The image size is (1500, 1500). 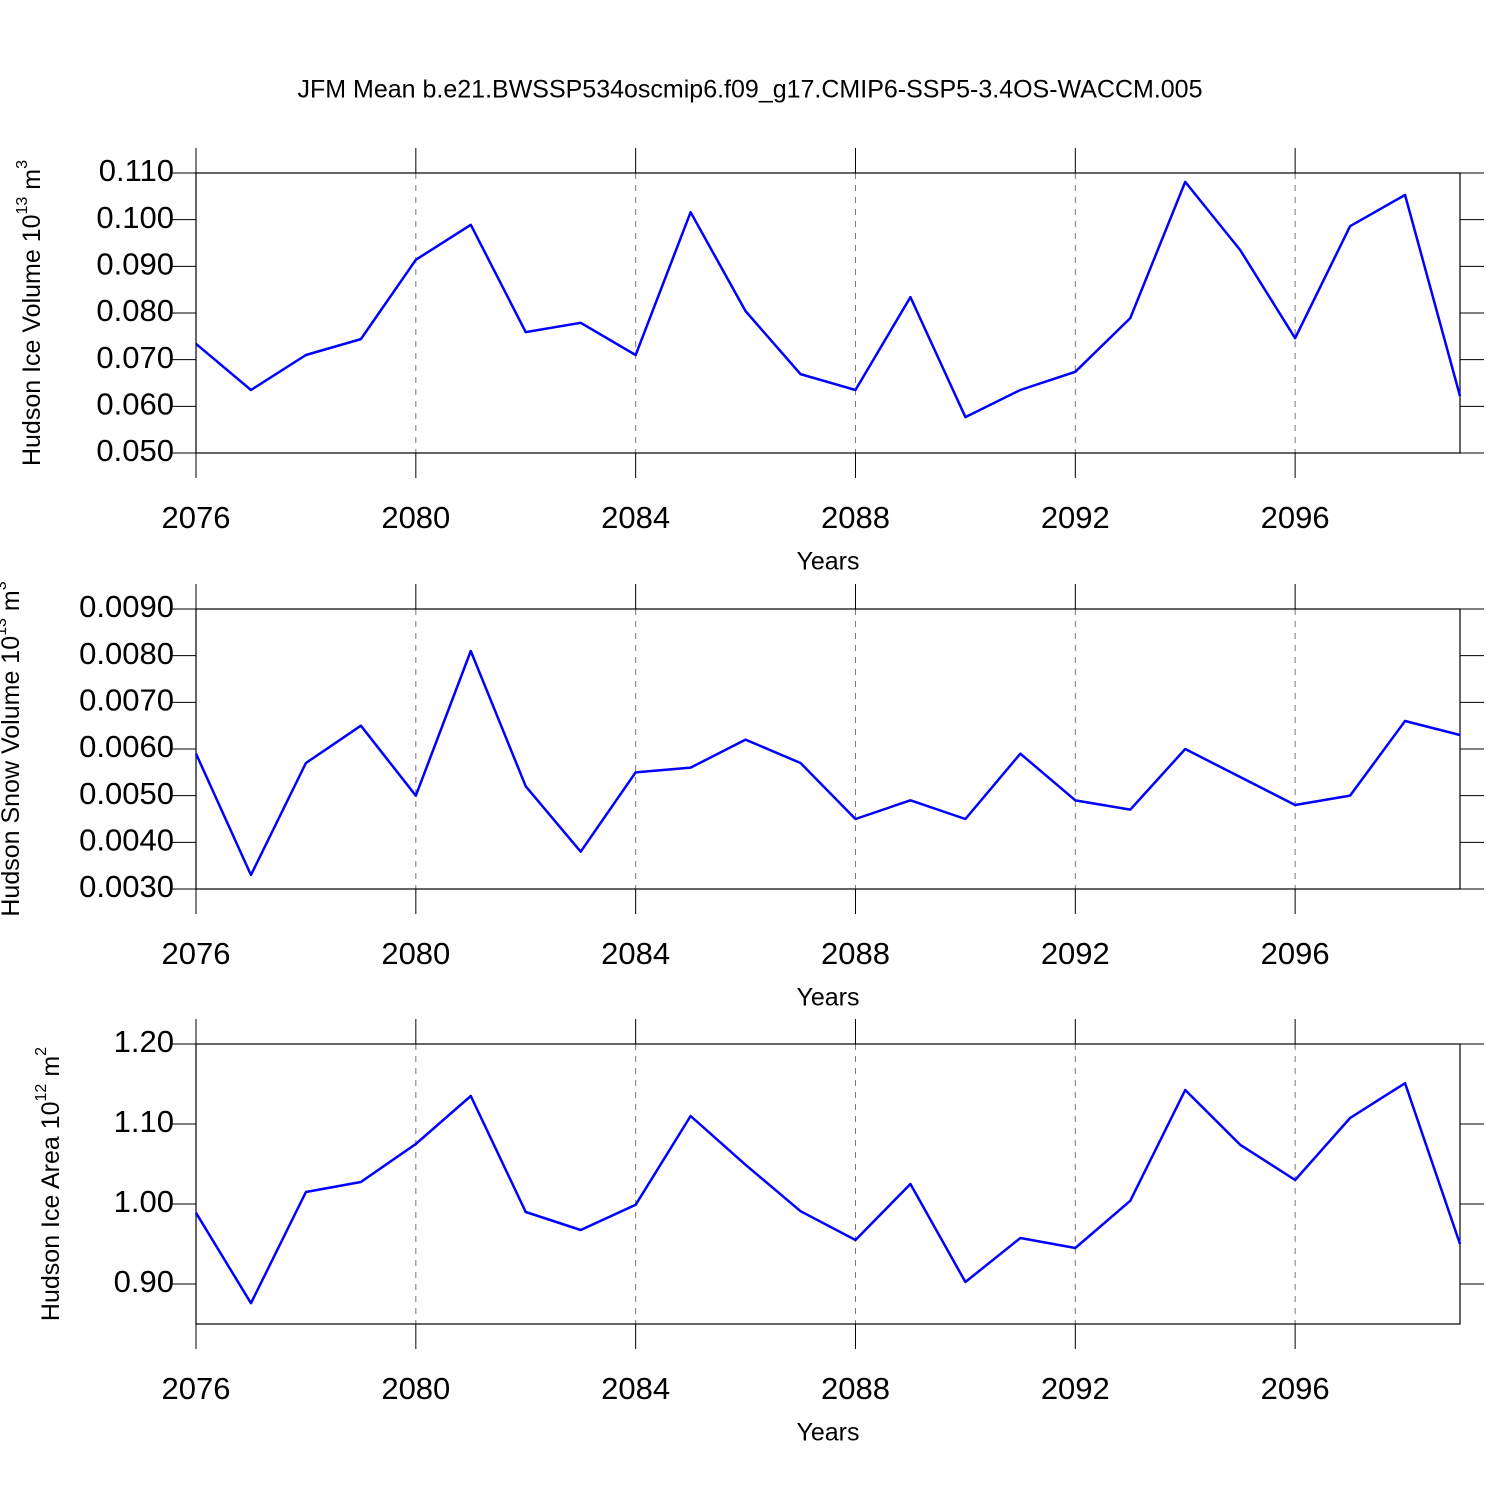 What do you see at coordinates (144, 1201) in the screenshot?
I see `y-tick-label: 1.00` at bounding box center [144, 1201].